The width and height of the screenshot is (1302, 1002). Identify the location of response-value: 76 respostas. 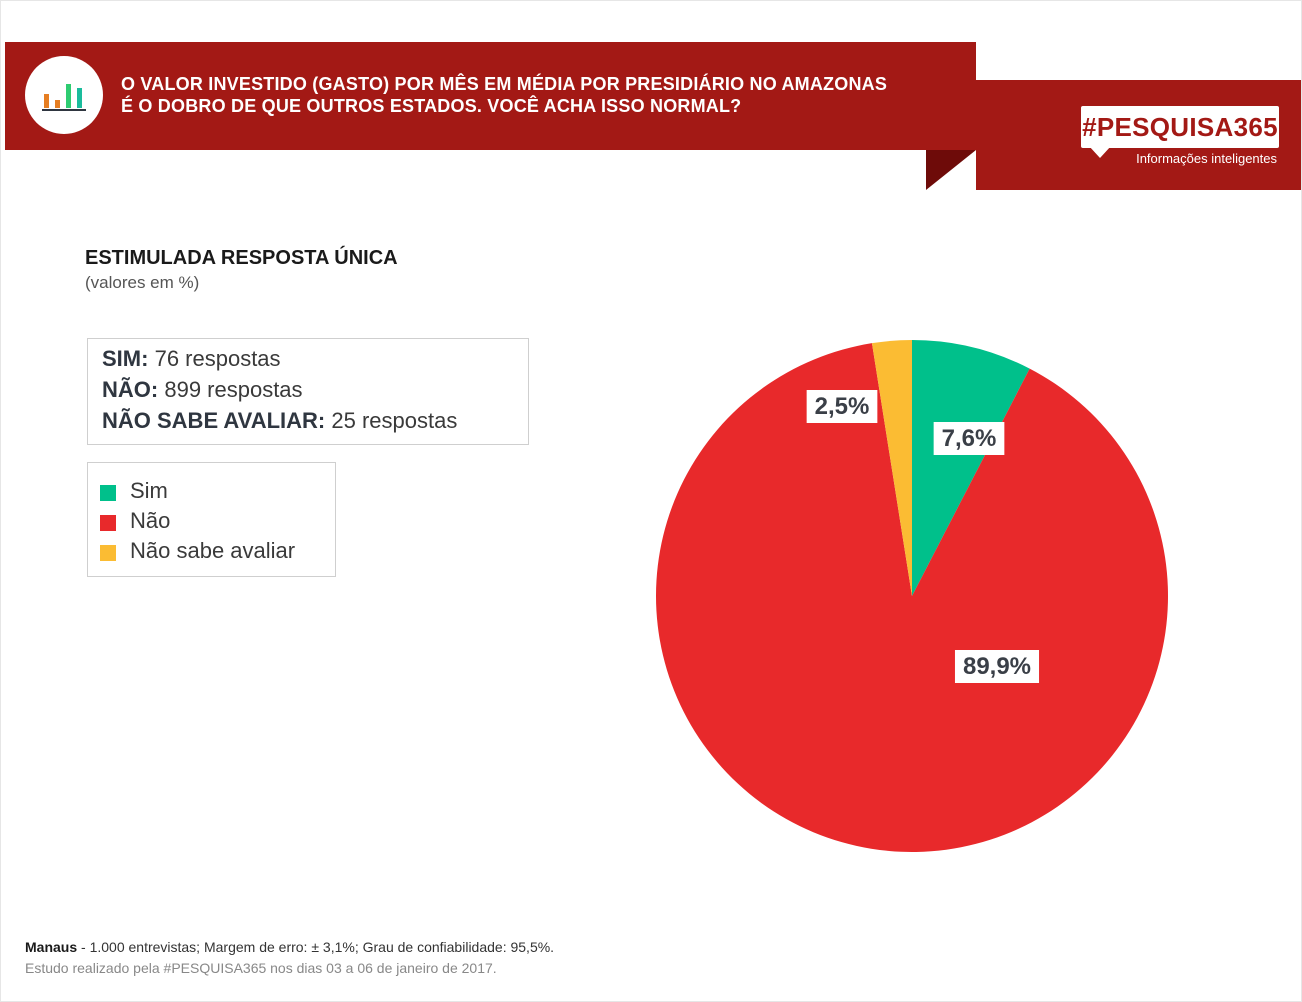
(217, 358).